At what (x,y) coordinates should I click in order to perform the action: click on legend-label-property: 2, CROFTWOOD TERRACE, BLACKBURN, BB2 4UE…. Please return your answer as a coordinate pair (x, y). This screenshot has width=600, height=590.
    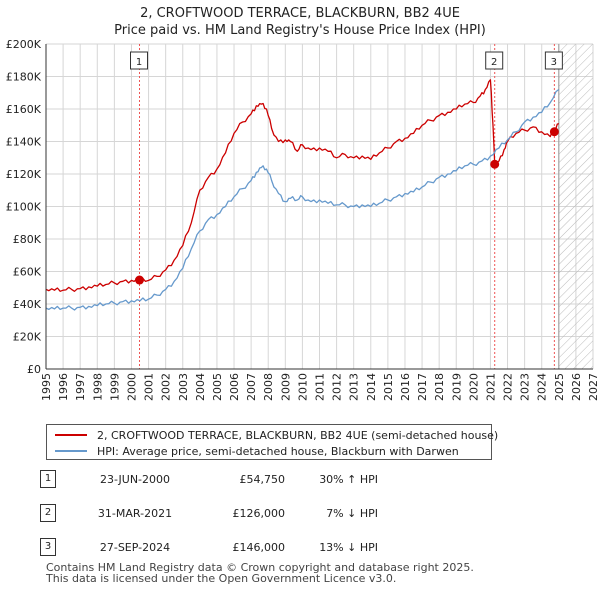
    Looking at the image, I should click on (298, 435).